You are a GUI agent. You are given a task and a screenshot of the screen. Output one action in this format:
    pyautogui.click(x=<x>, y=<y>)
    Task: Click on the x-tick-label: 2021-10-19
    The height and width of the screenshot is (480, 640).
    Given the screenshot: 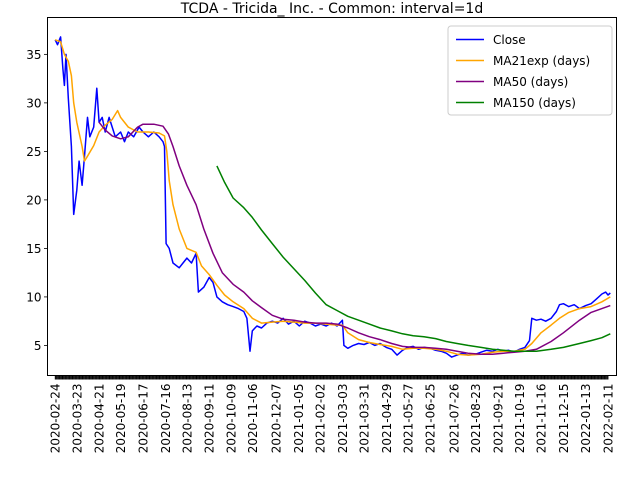 What is the action you would take?
    pyautogui.click(x=520, y=419)
    